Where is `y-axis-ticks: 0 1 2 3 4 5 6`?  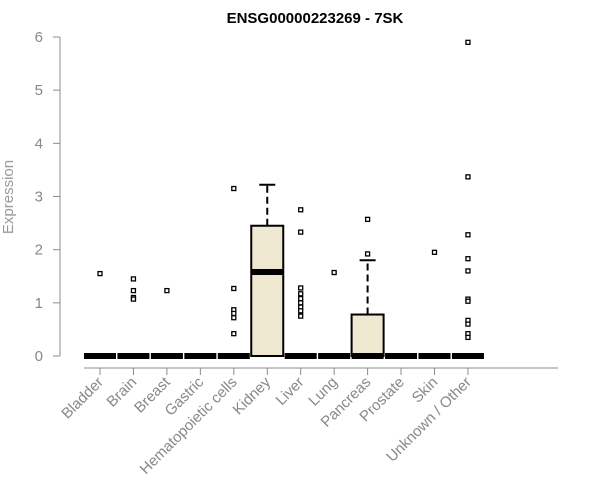 y-axis-ticks: 0 1 2 3 4 5 6 is located at coordinates (47, 197).